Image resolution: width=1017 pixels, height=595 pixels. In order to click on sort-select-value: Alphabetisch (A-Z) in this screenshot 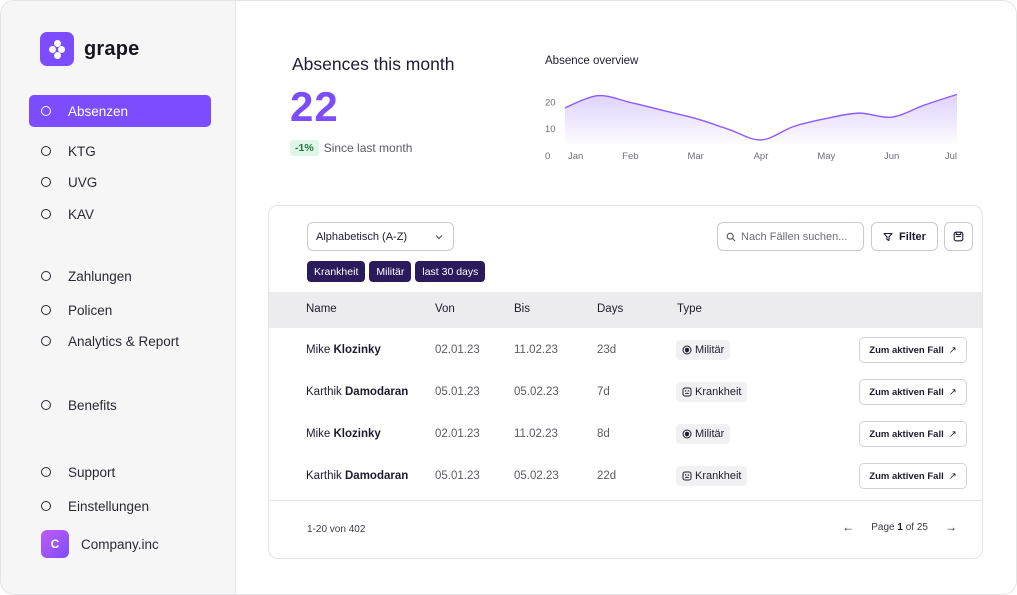, I will do `click(362, 236)`.